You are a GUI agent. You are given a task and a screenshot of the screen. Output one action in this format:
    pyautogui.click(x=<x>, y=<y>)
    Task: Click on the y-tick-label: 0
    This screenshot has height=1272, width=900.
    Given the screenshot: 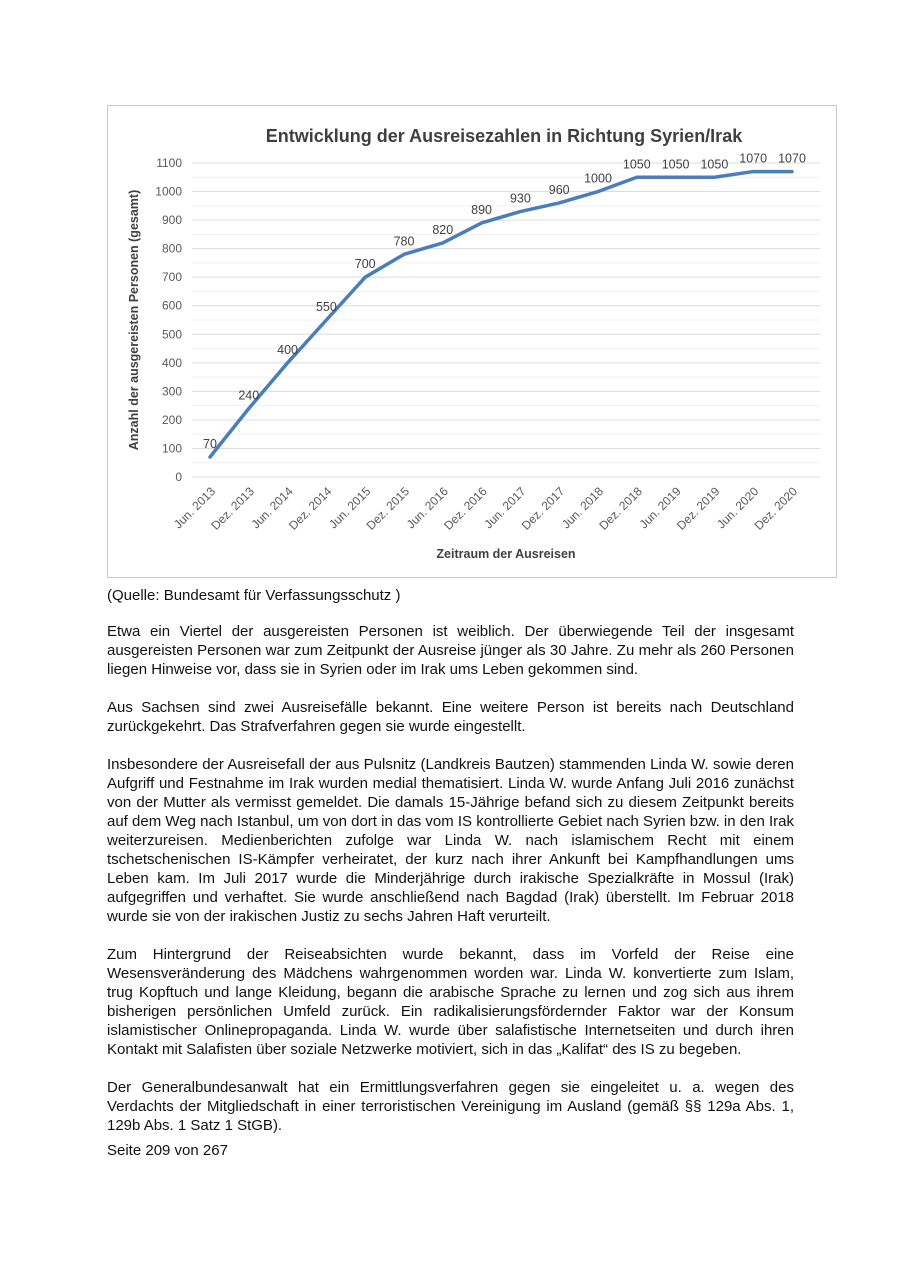 What is the action you would take?
    pyautogui.click(x=178, y=477)
    